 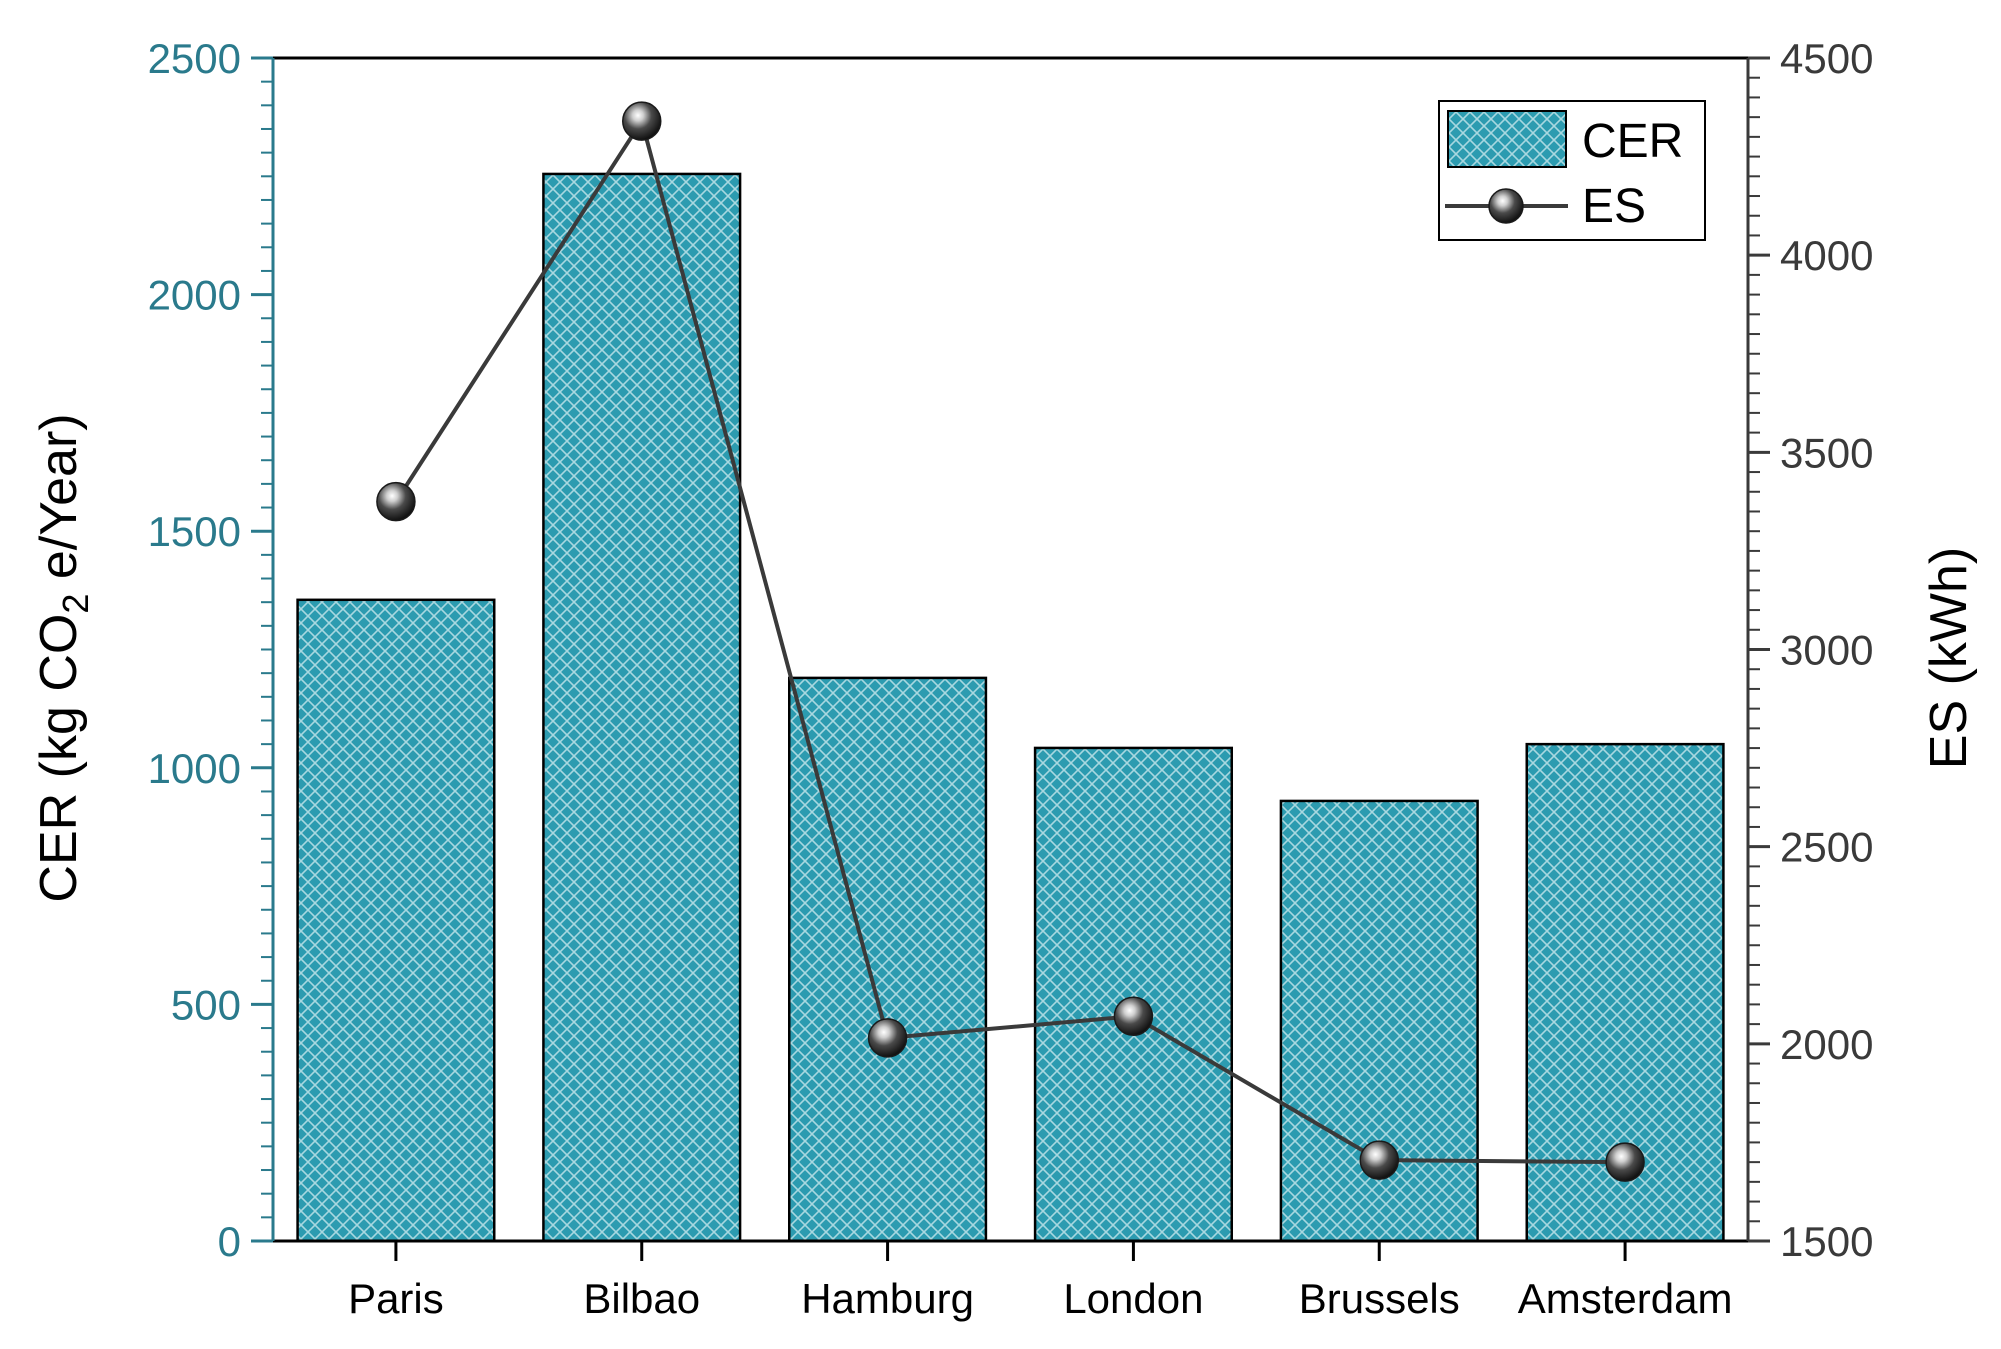 I want to click on cer-bar-london, so click(x=1133, y=994).